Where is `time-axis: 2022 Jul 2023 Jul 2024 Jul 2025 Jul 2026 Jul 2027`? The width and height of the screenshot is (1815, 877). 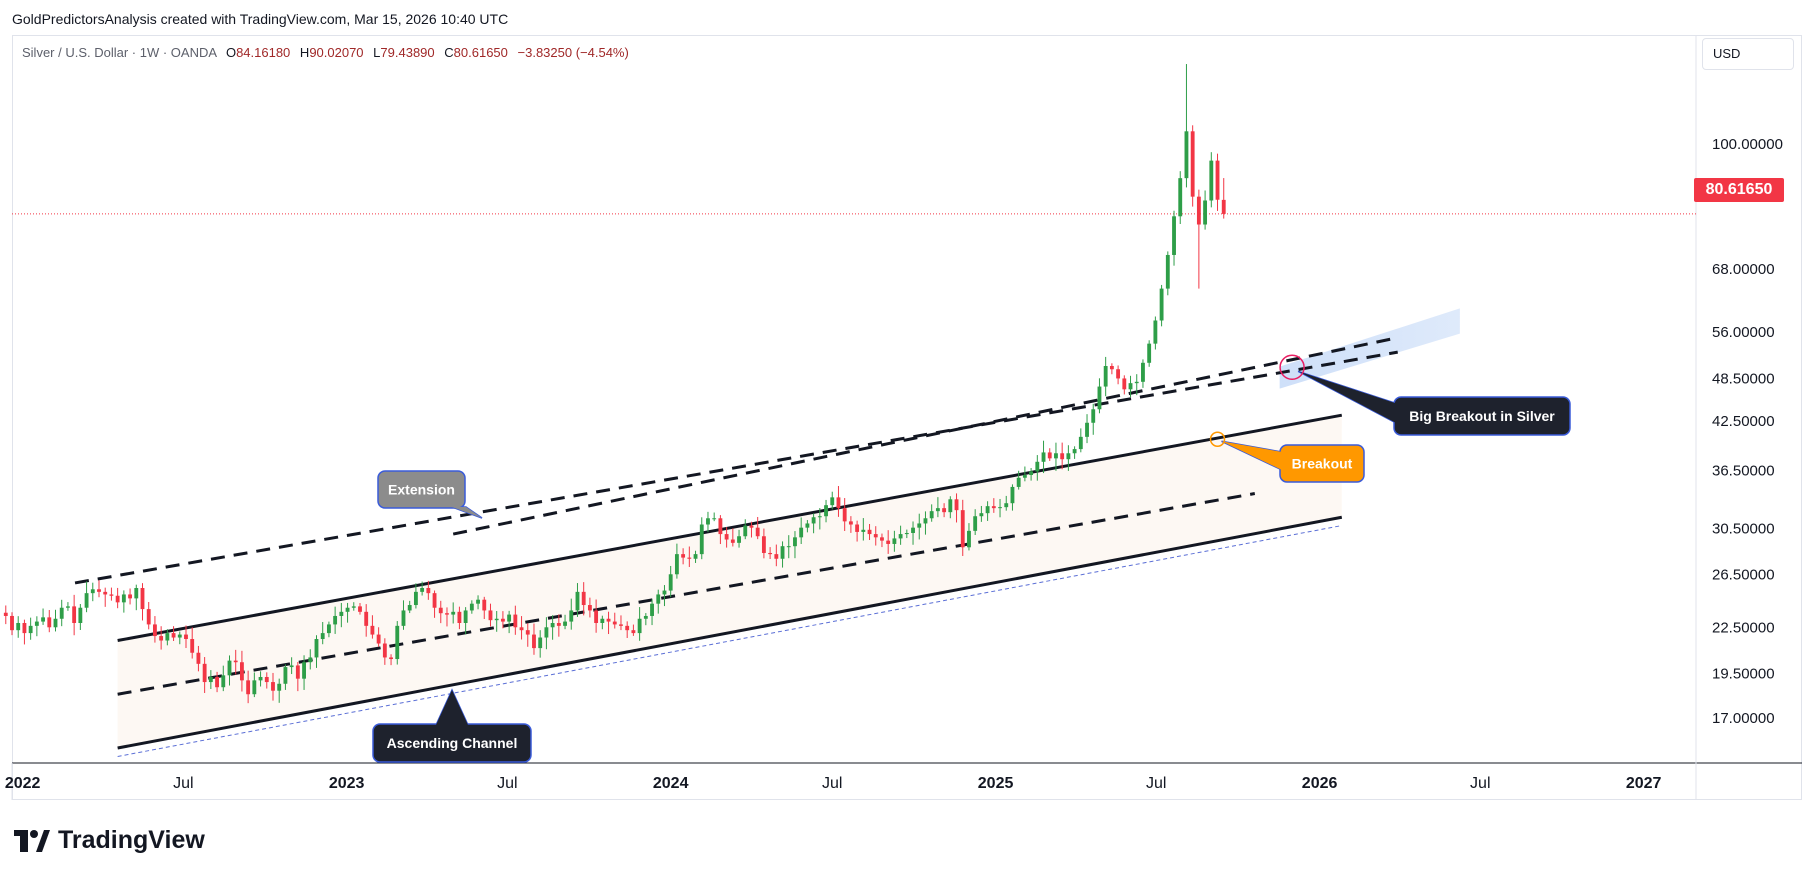 time-axis: 2022 Jul 2023 Jul 2024 Jul 2025 Jul 2026 Jul 2027 is located at coordinates (833, 783).